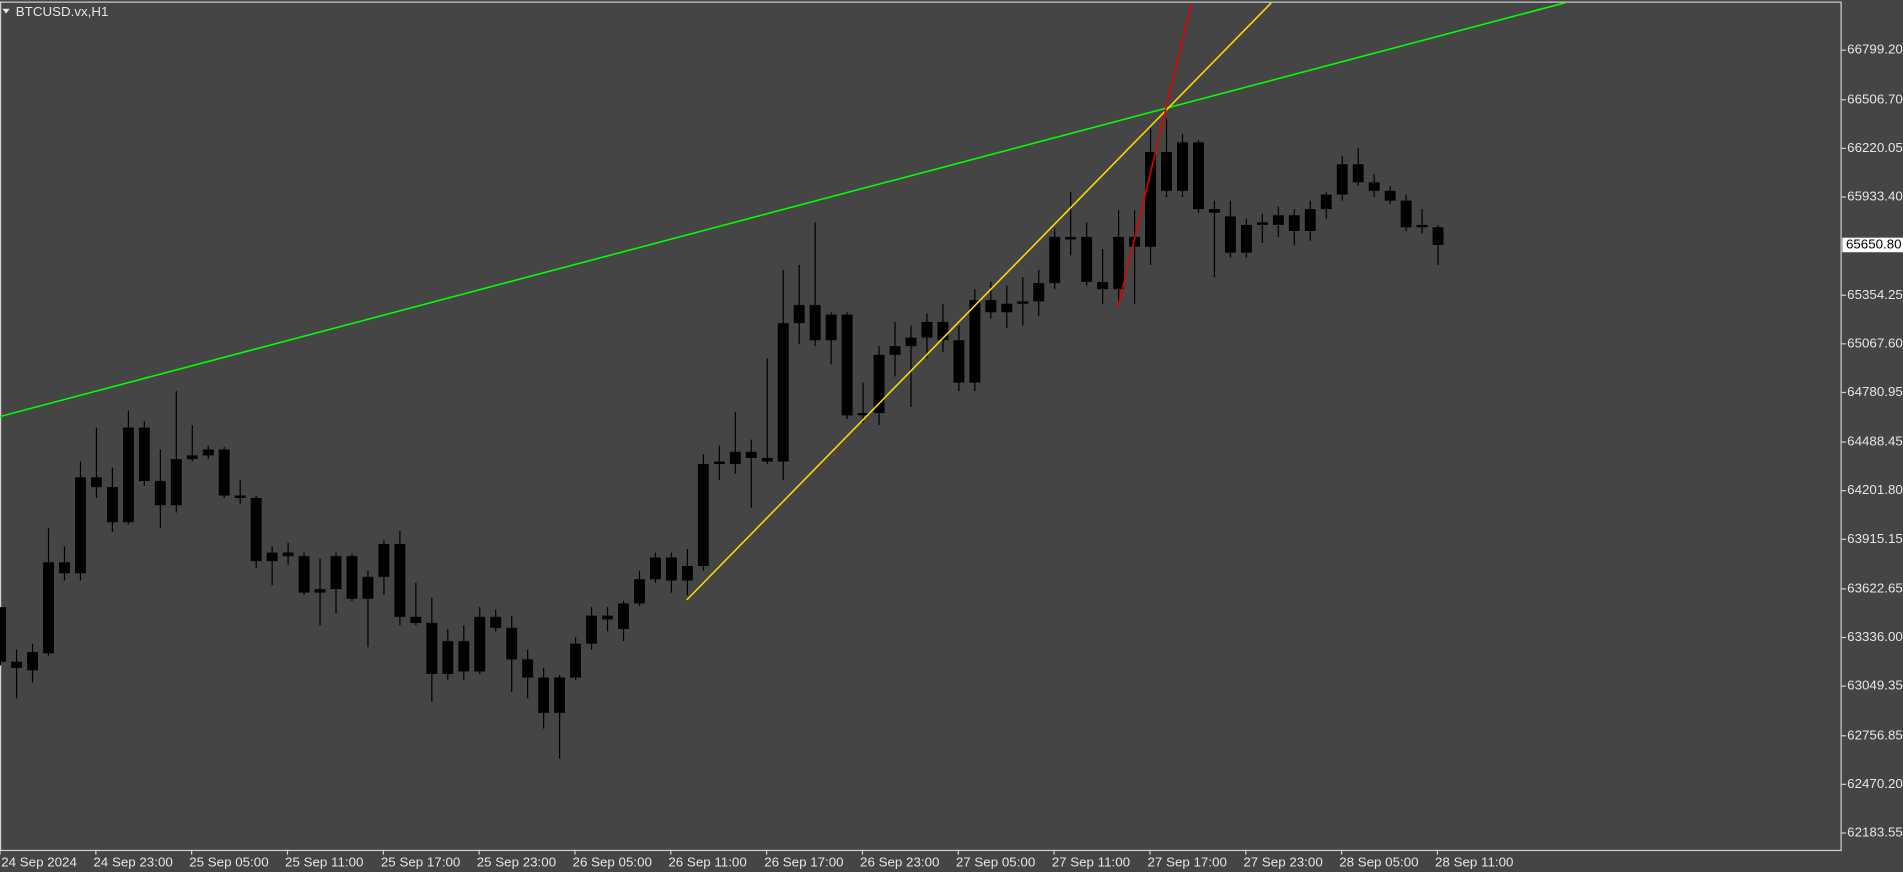 This screenshot has width=1903, height=872. I want to click on y-tick-label: 64488.45, so click(1875, 441).